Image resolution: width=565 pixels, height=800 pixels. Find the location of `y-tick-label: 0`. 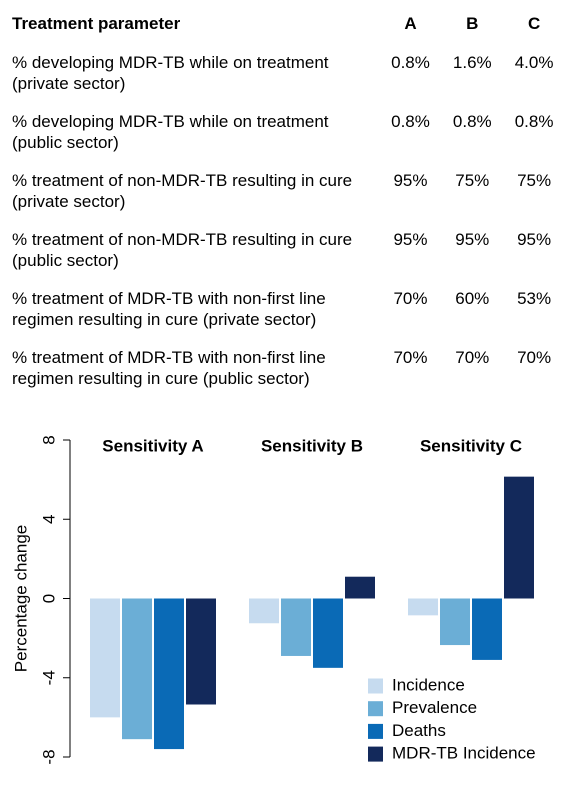

y-tick-label: 0 is located at coordinates (48, 598).